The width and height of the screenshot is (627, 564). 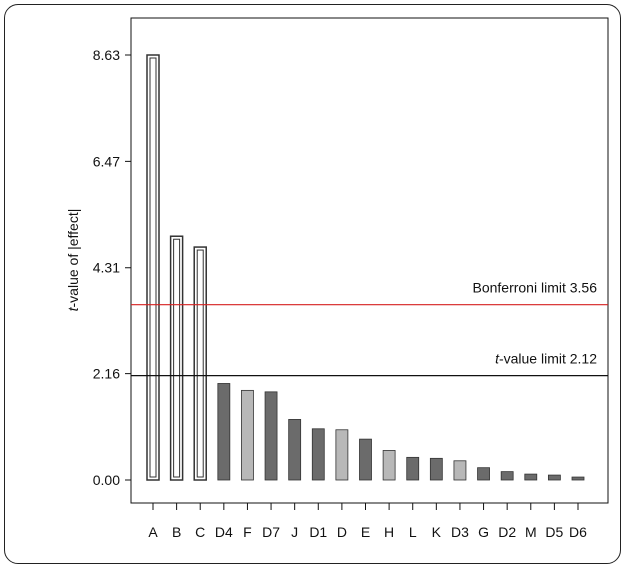 I want to click on x-tick-label: G, so click(x=483, y=532).